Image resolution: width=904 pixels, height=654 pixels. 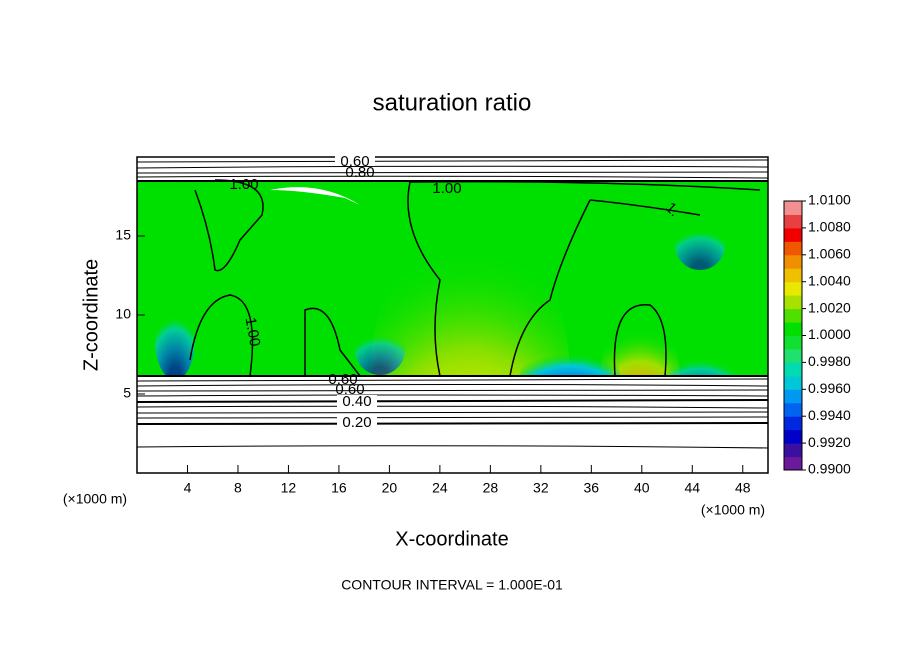 I want to click on y-tick-label: 15, so click(x=123, y=235).